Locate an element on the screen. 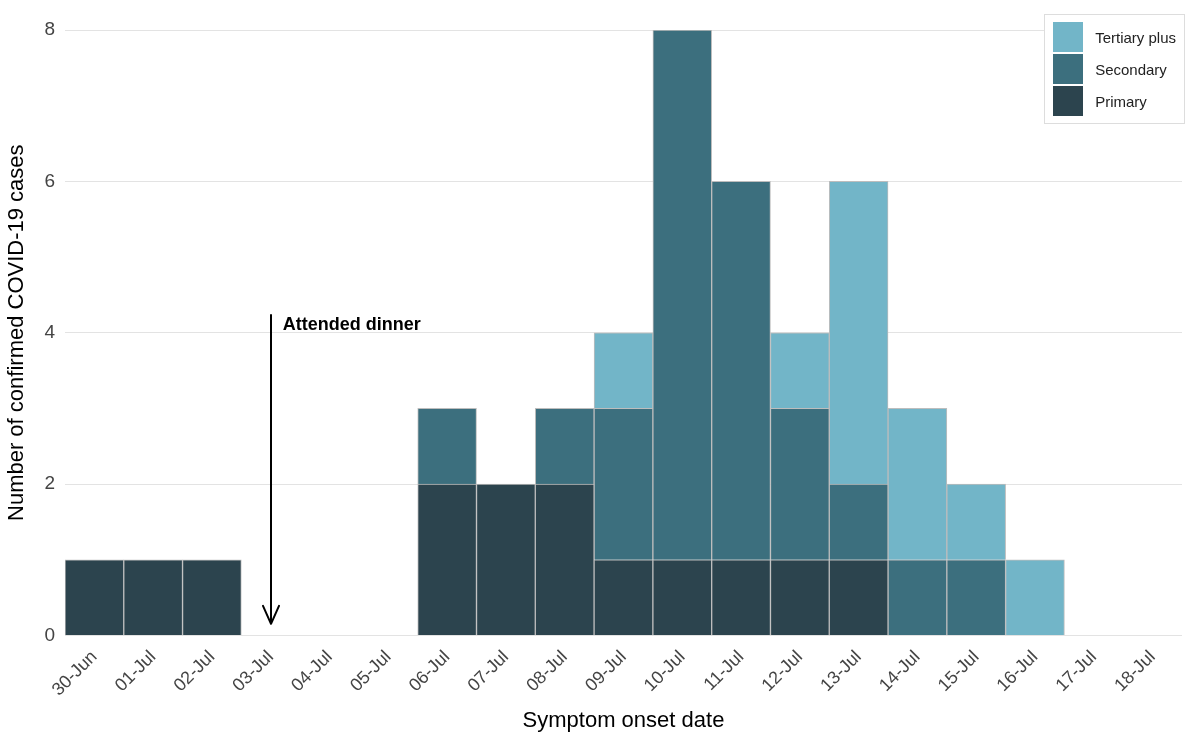 This screenshot has height=738, width=1197. y-tick-label: 6 is located at coordinates (49, 180).